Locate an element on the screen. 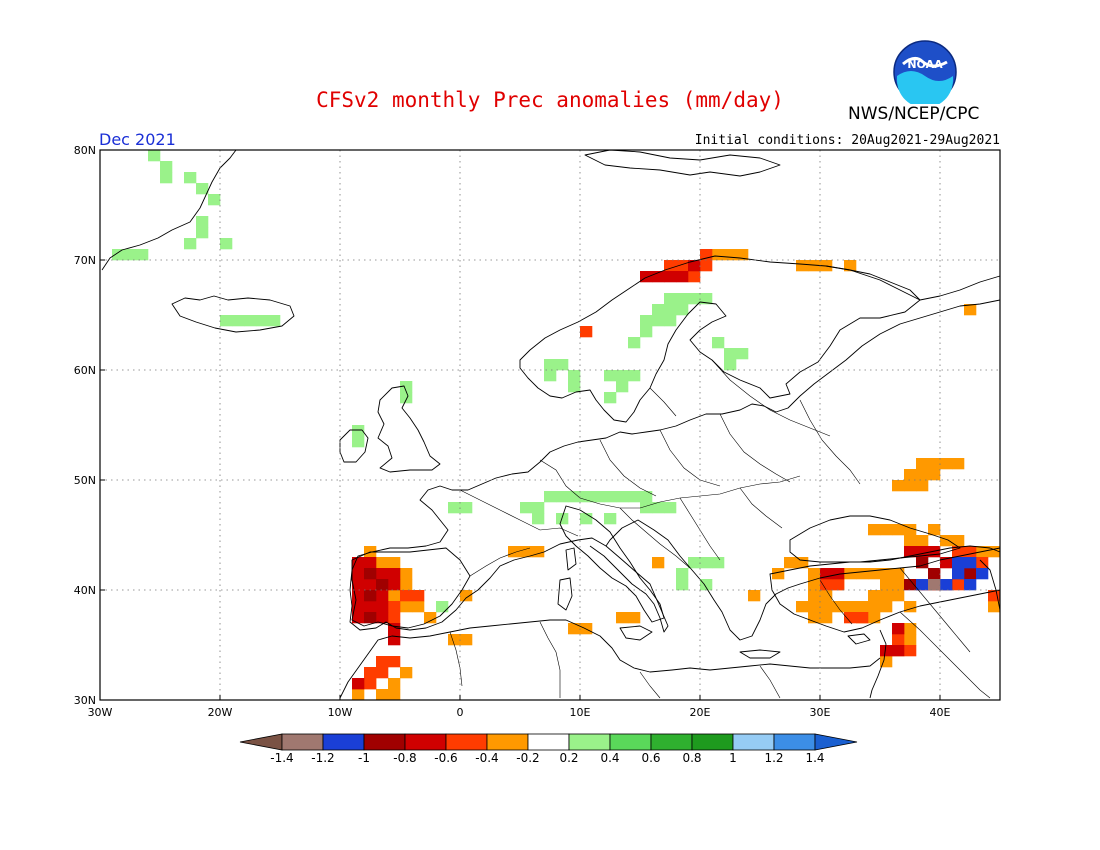  colorbar-arrow-right is located at coordinates (836, 742).